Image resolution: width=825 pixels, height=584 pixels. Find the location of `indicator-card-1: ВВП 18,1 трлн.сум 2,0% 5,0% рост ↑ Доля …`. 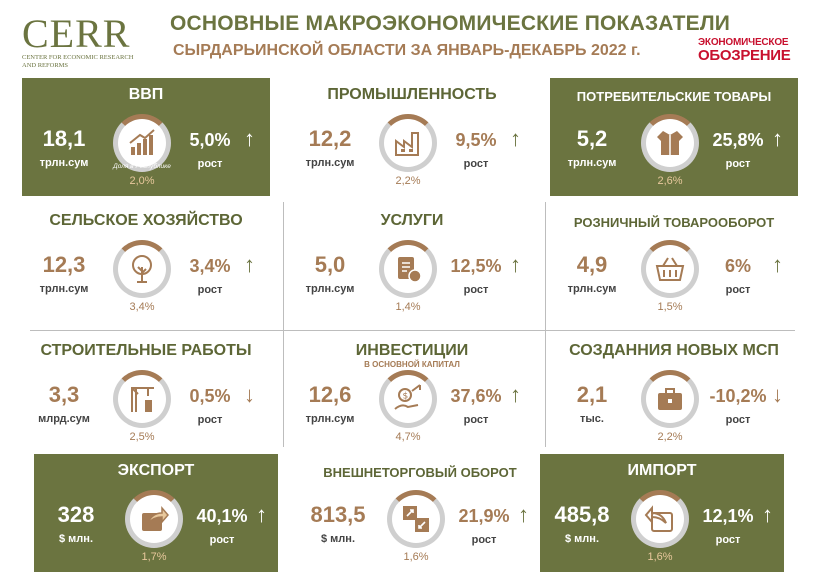

indicator-card-1: ВВП 18,1 трлн.сум 2,0% 5,0% рост ↑ Доля … is located at coordinates (146, 137).